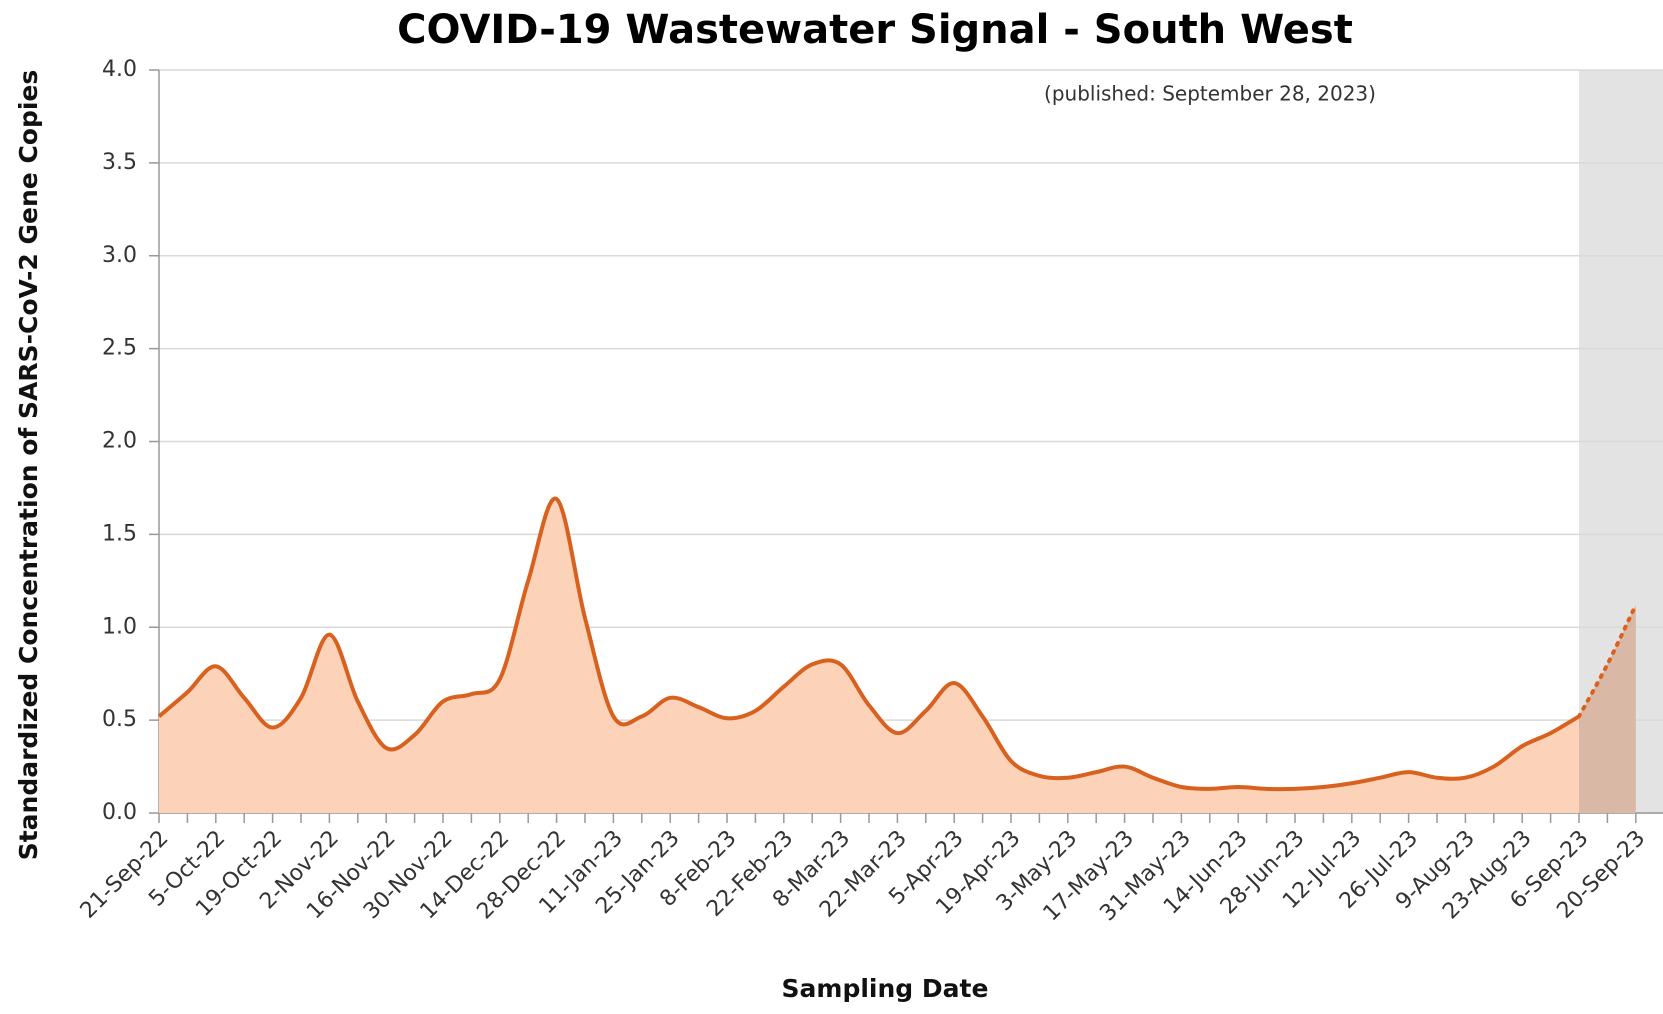  I want to click on annotation: (published: September 28, 2023), so click(1210, 94).